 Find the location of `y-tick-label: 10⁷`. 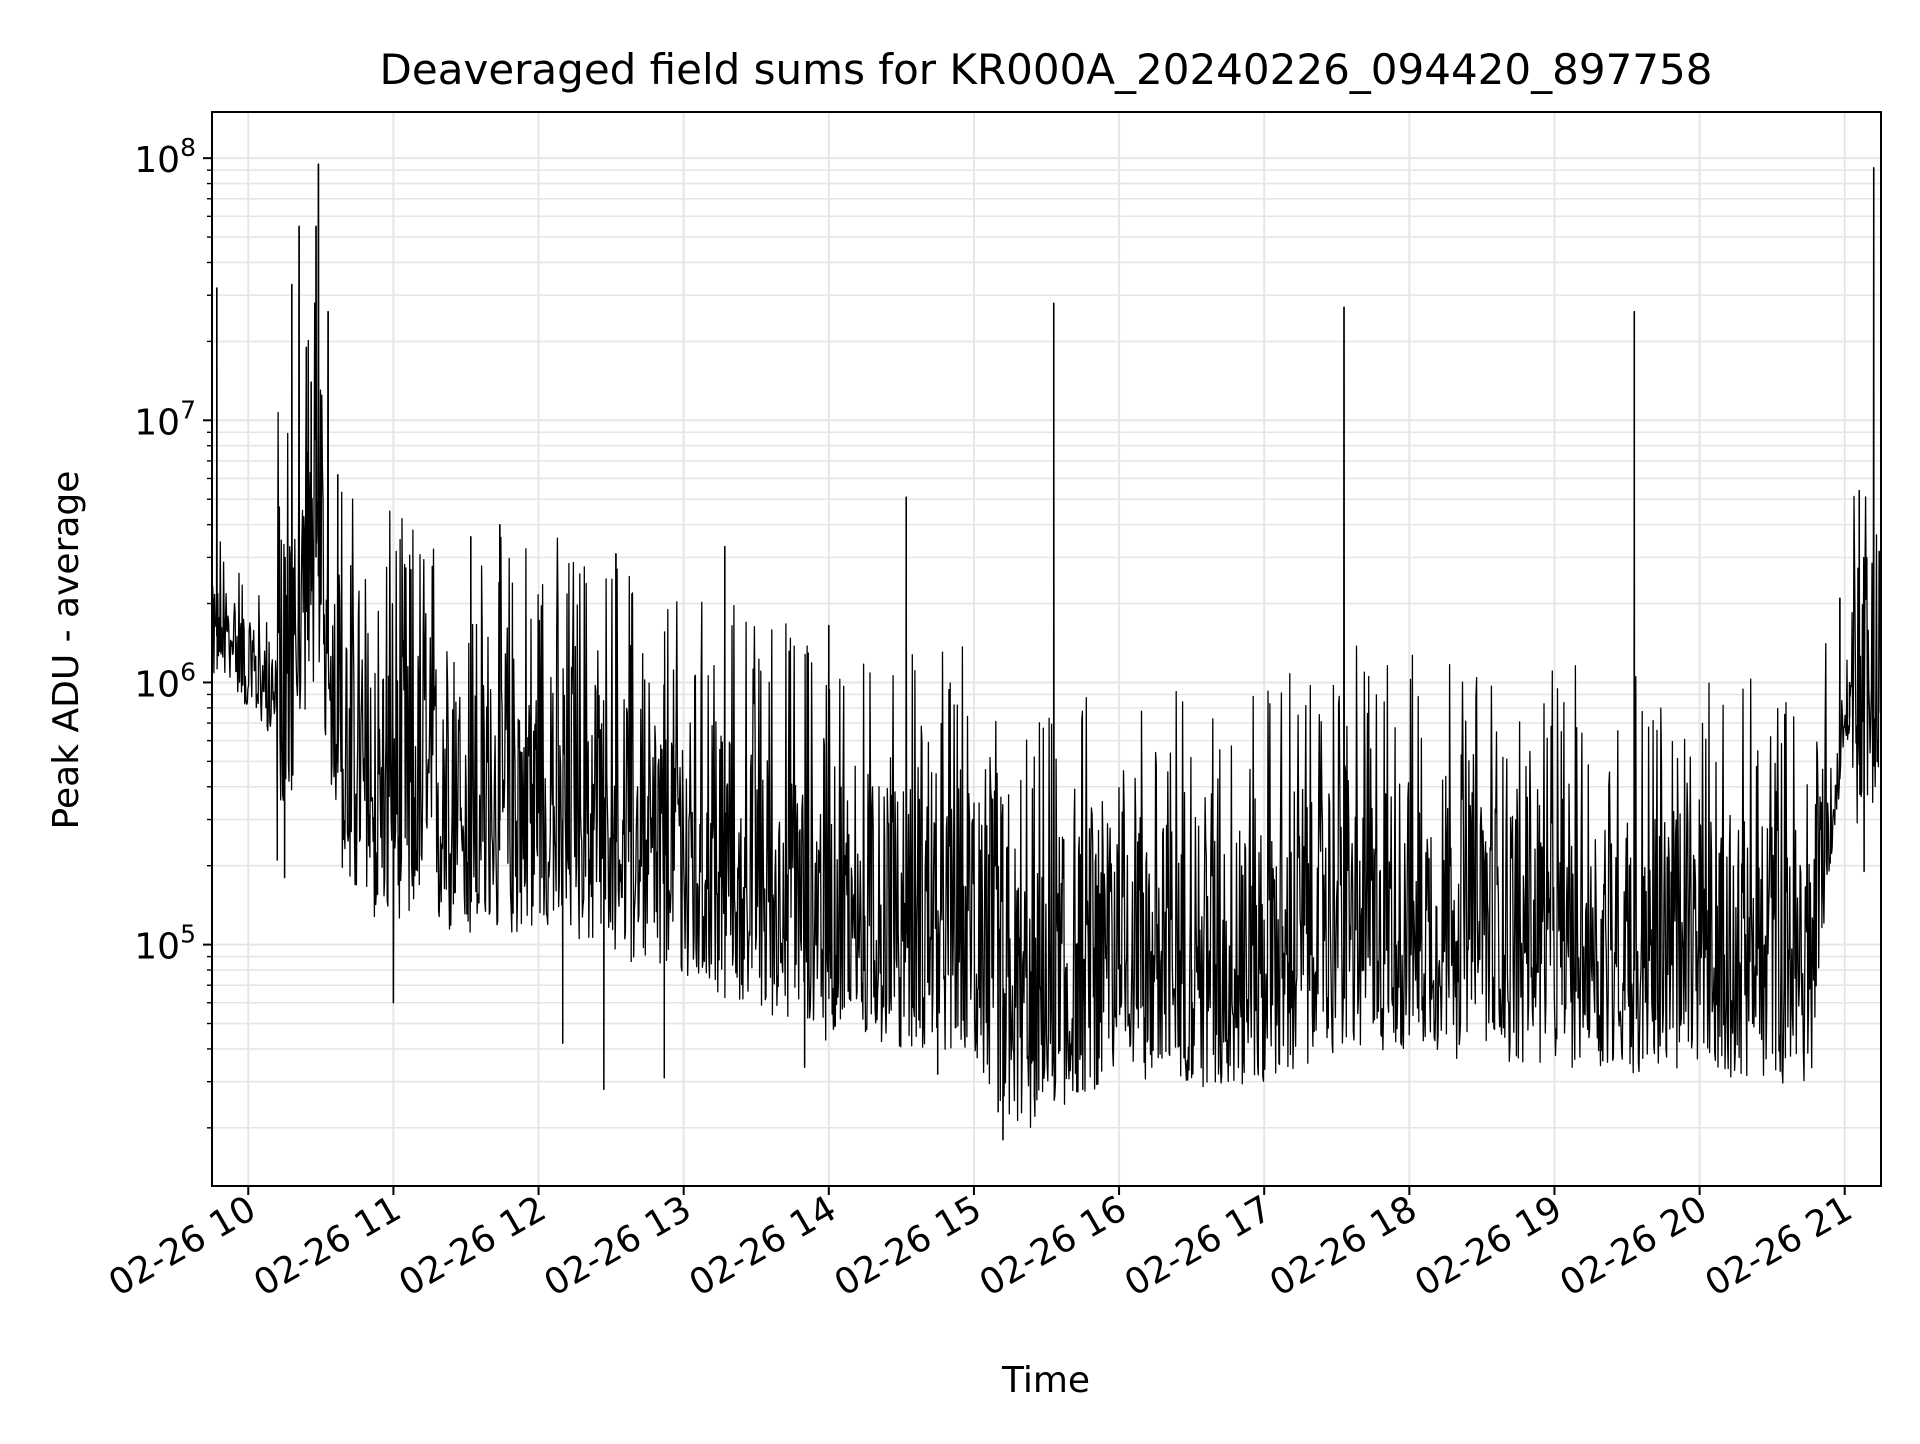

y-tick-label: 10⁷ is located at coordinates (165, 419).